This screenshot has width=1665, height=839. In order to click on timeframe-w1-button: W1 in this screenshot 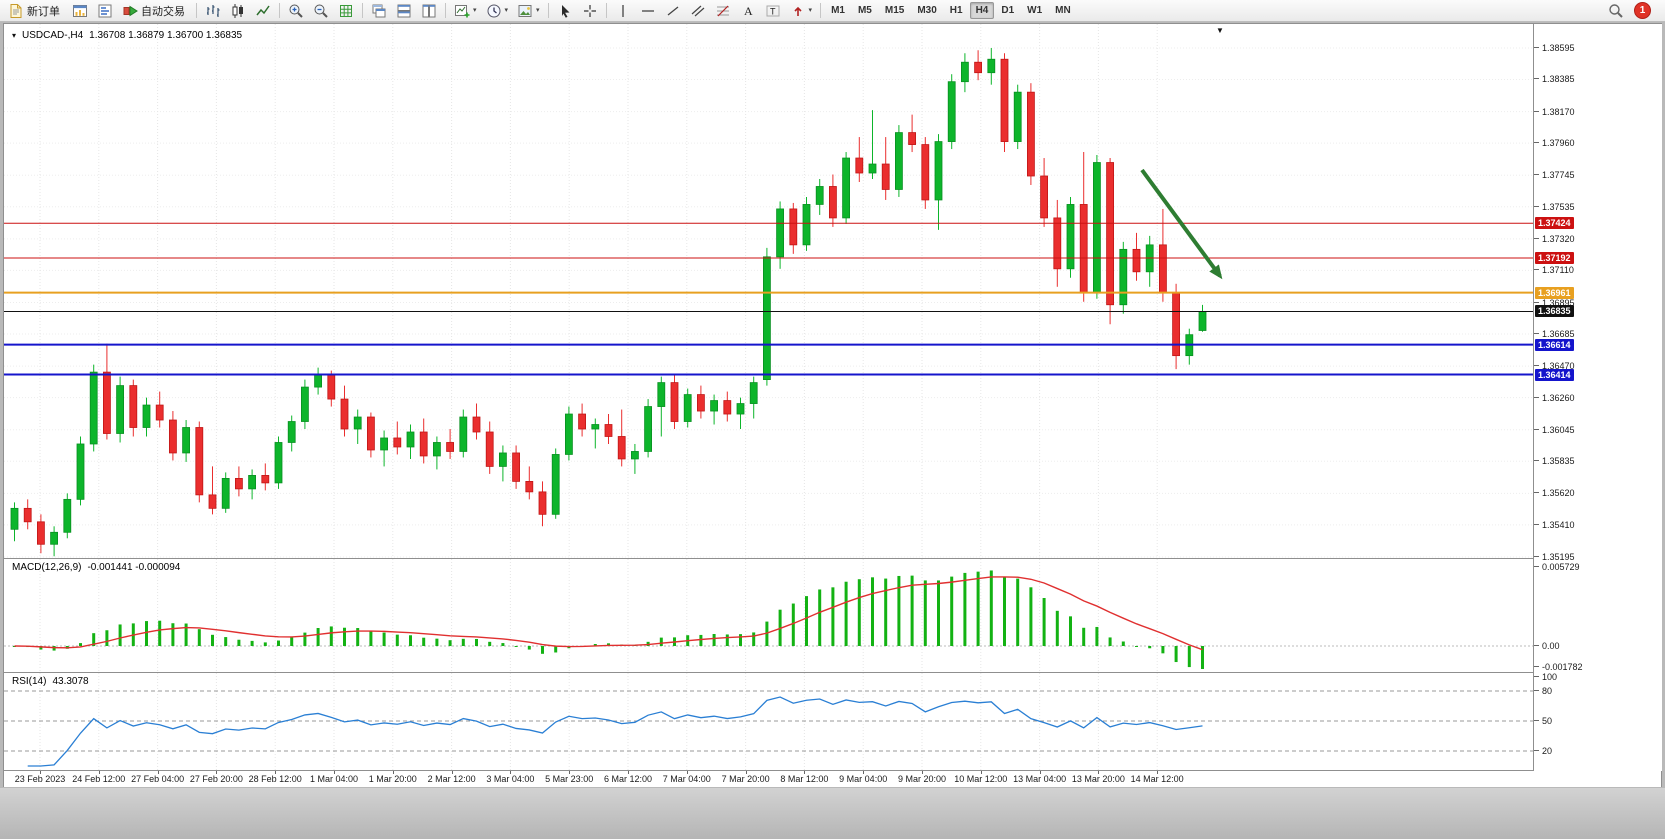, I will do `click(1034, 10)`.